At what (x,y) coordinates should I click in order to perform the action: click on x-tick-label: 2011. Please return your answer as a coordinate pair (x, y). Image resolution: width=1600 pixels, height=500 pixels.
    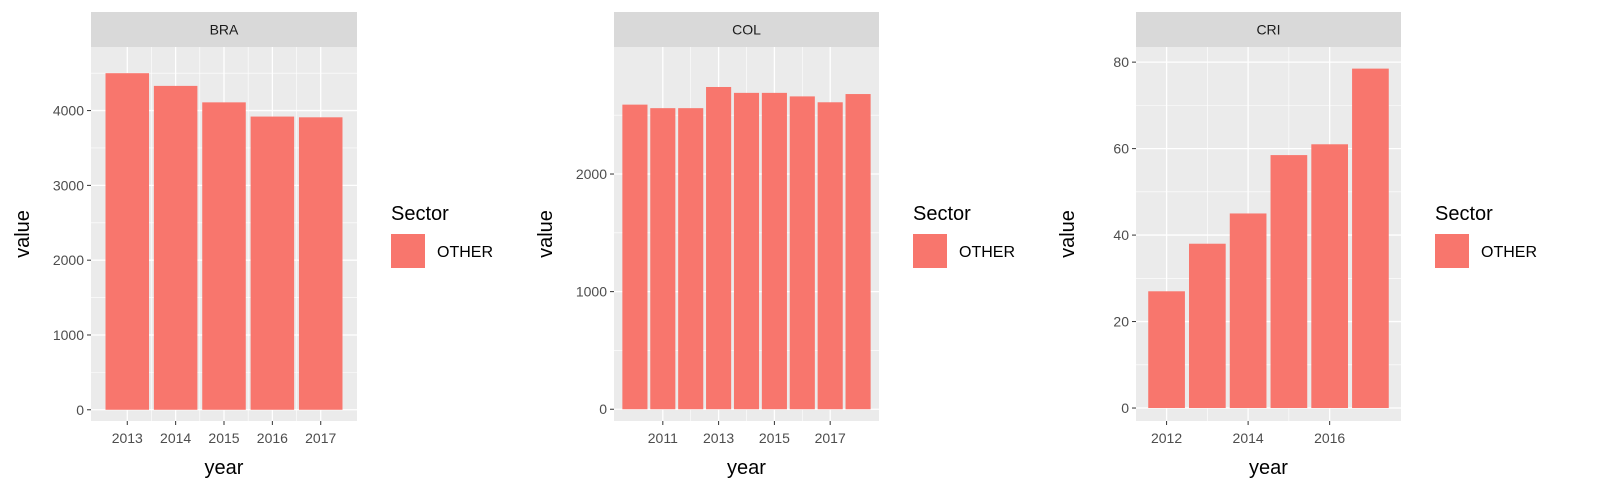
    Looking at the image, I should click on (663, 438).